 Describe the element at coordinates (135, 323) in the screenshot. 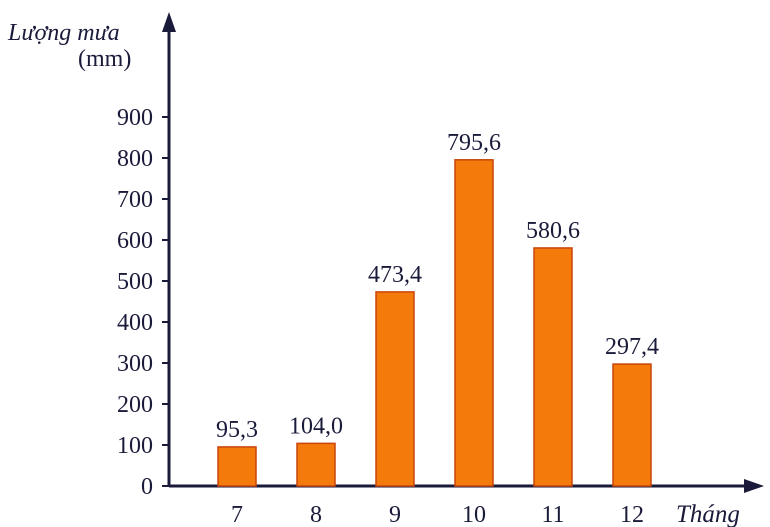

I see `y-tick-label: 400` at that location.